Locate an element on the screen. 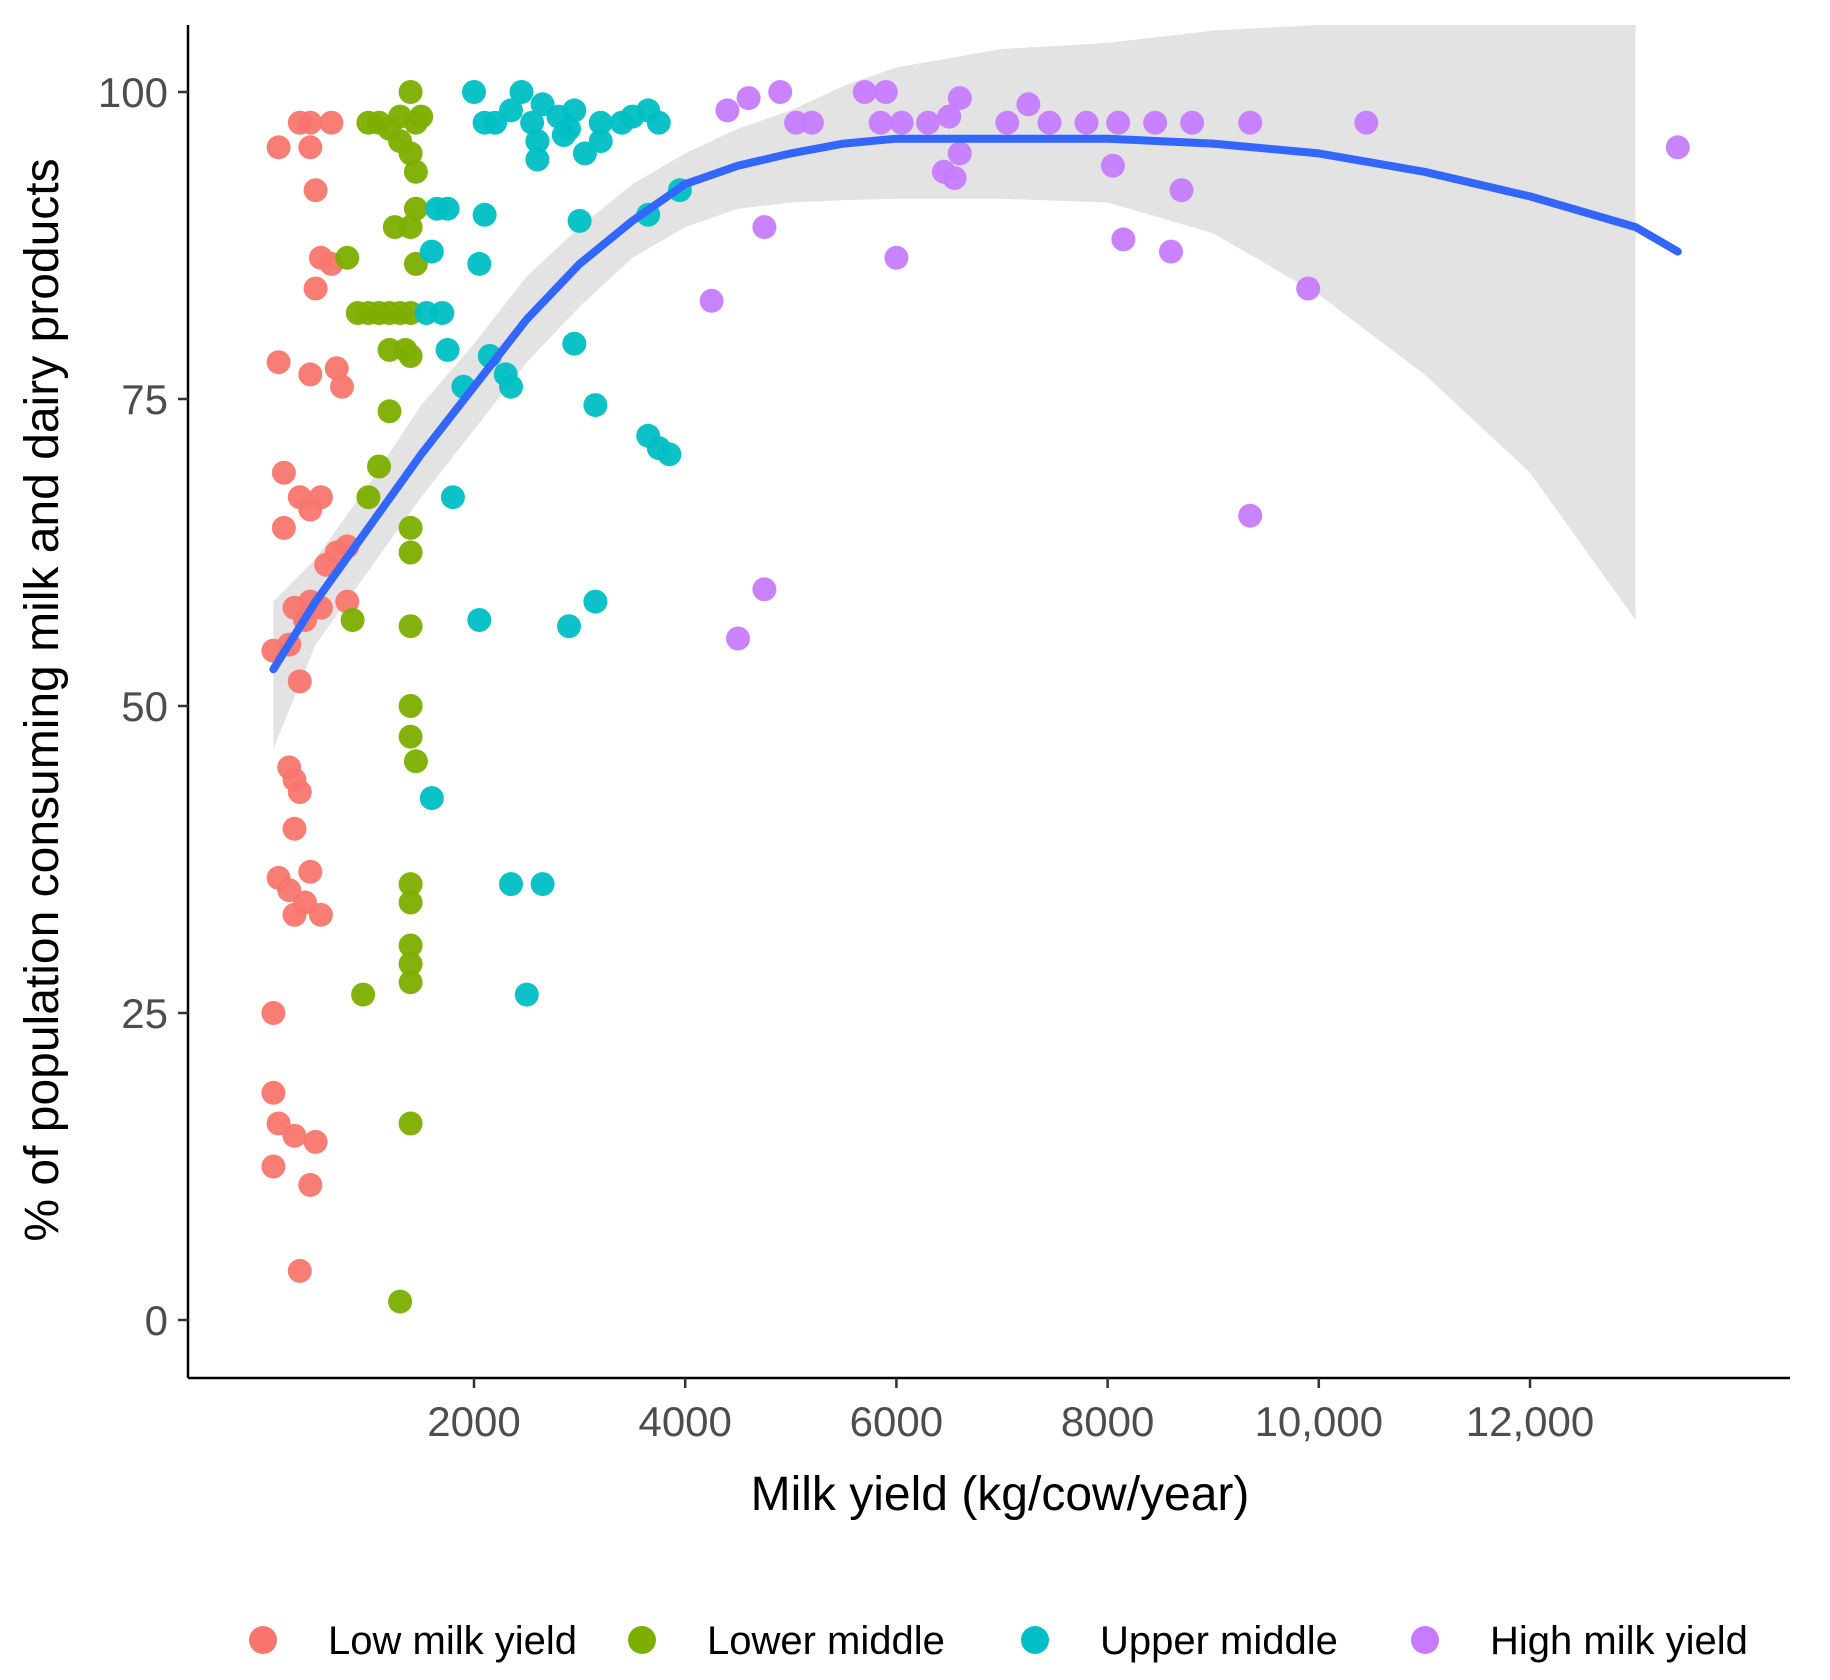 The image size is (1830, 1680). legend-label: Upper middle is located at coordinates (1219, 1641).